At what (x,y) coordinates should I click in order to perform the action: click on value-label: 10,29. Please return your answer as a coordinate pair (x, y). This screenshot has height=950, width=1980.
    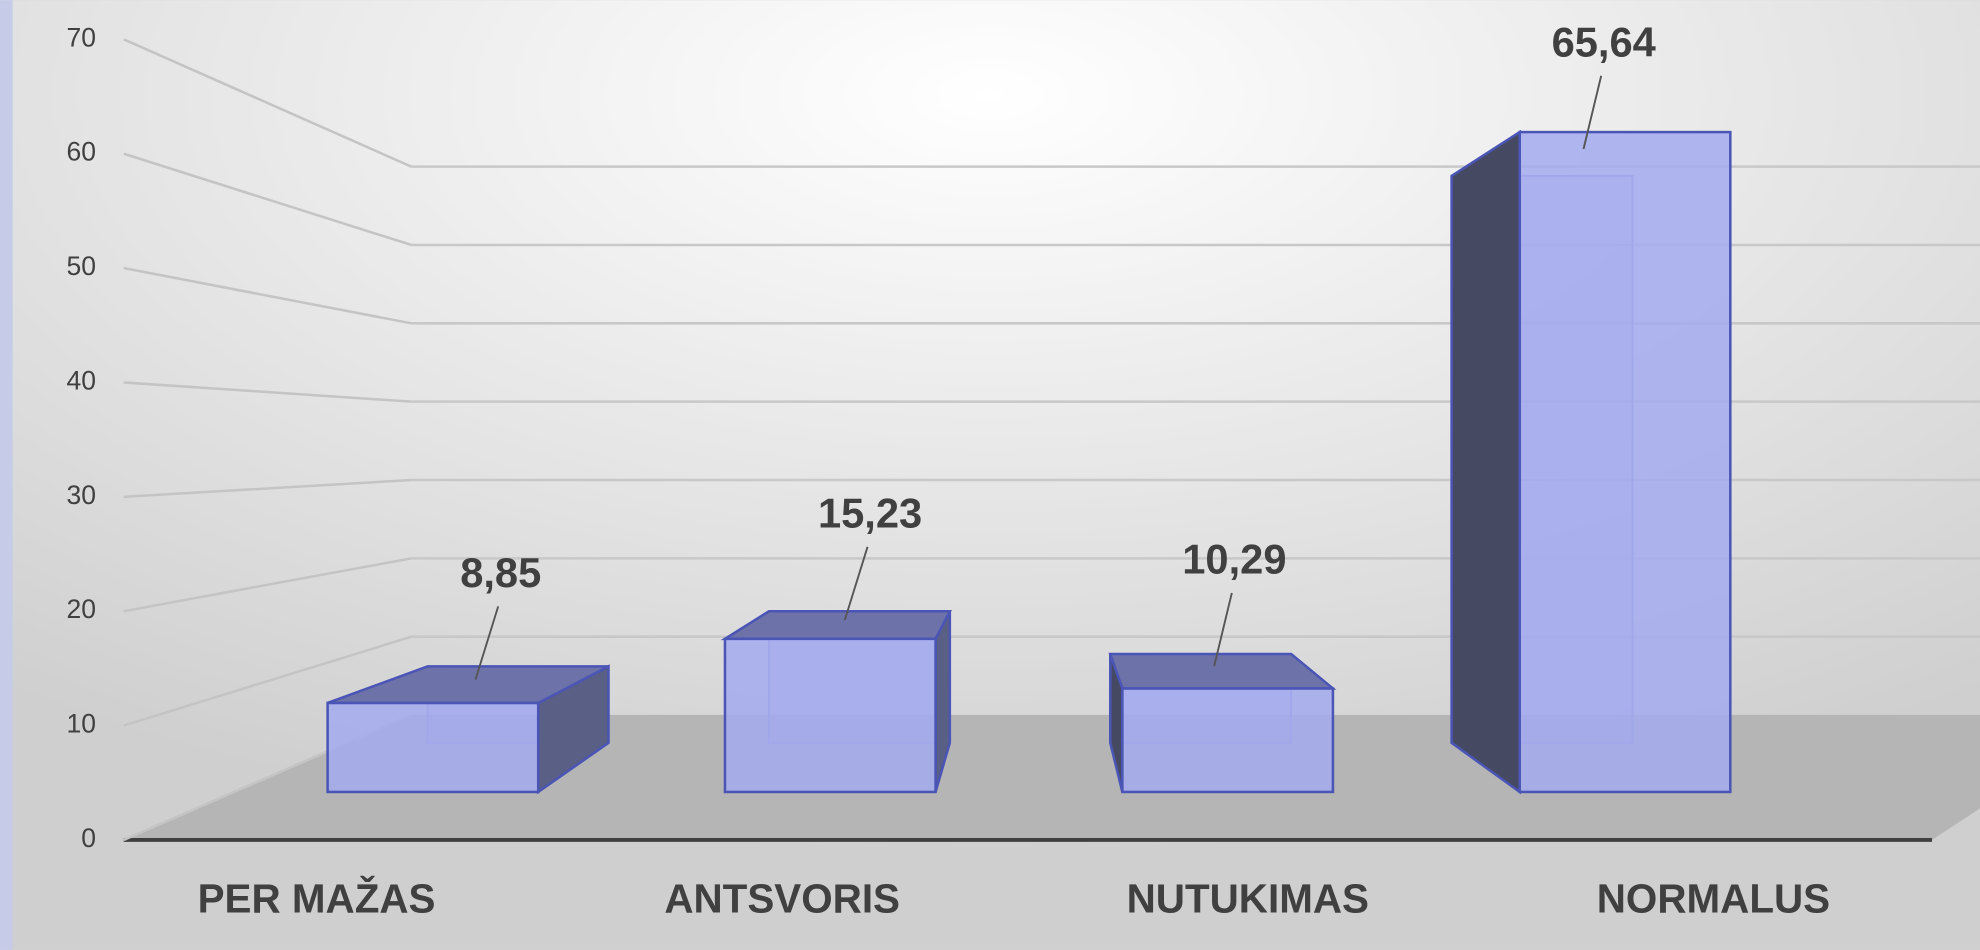
    Looking at the image, I should click on (1234, 559).